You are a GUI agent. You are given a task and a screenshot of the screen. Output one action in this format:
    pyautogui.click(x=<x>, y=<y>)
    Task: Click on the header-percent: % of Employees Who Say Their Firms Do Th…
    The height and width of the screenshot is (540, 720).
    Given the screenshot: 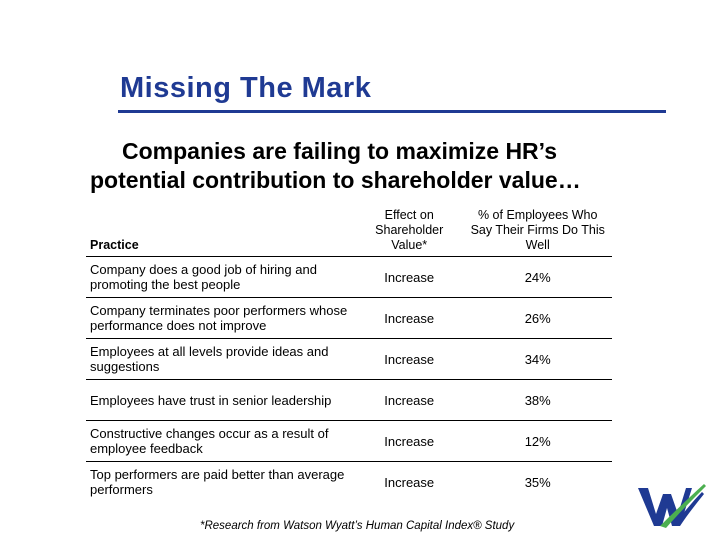 What is the action you would take?
    pyautogui.click(x=537, y=230)
    